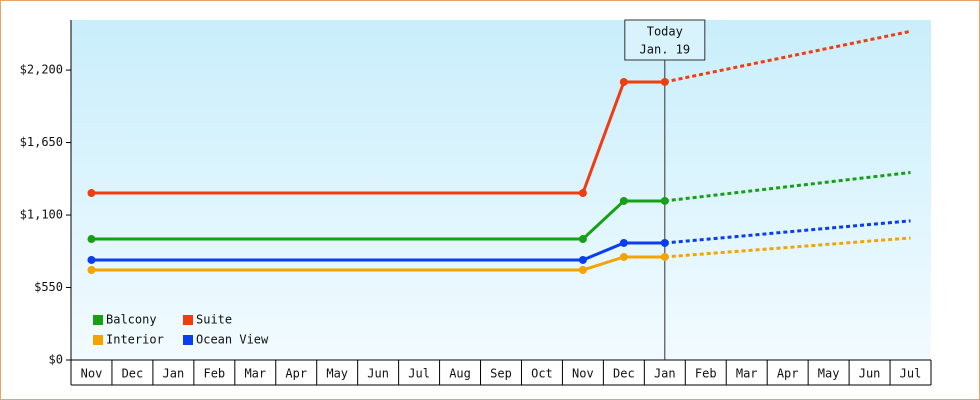  I want to click on y-tick-label: $1,100, so click(41, 215).